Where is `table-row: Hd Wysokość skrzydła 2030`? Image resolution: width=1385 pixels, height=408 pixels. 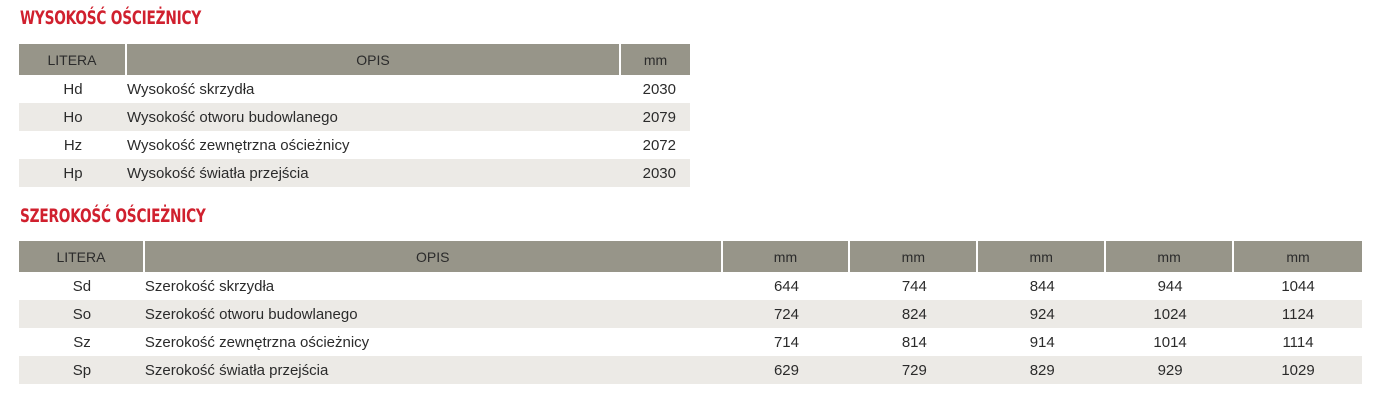
table-row: Hd Wysokość skrzydła 2030 is located at coordinates (354, 89).